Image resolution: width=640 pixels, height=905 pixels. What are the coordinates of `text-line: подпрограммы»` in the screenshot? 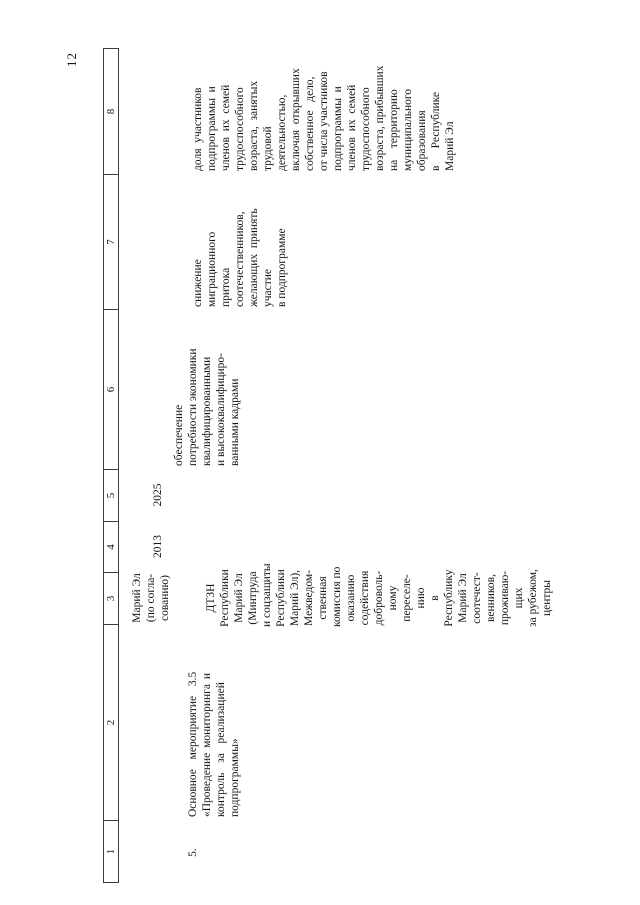 It's located at (235, 777).